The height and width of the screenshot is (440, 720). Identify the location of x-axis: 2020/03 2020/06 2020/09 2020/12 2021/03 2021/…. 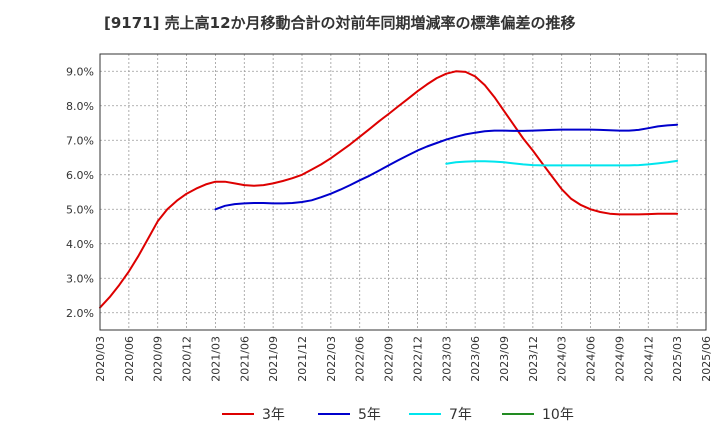
(403, 359).